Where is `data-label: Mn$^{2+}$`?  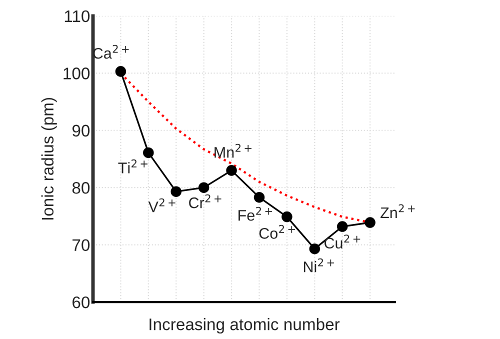 data-label: Mn$^{2+}$ is located at coordinates (233, 151).